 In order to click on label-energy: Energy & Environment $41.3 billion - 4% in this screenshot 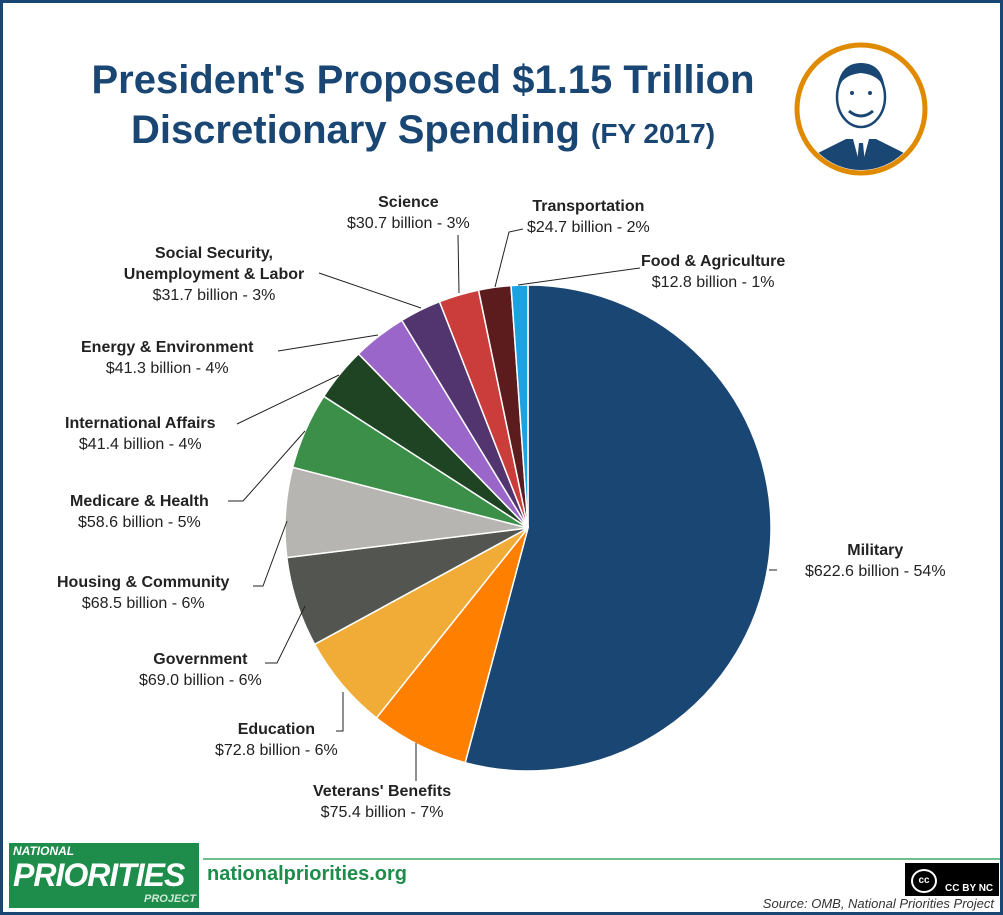, I will do `click(167, 358)`.